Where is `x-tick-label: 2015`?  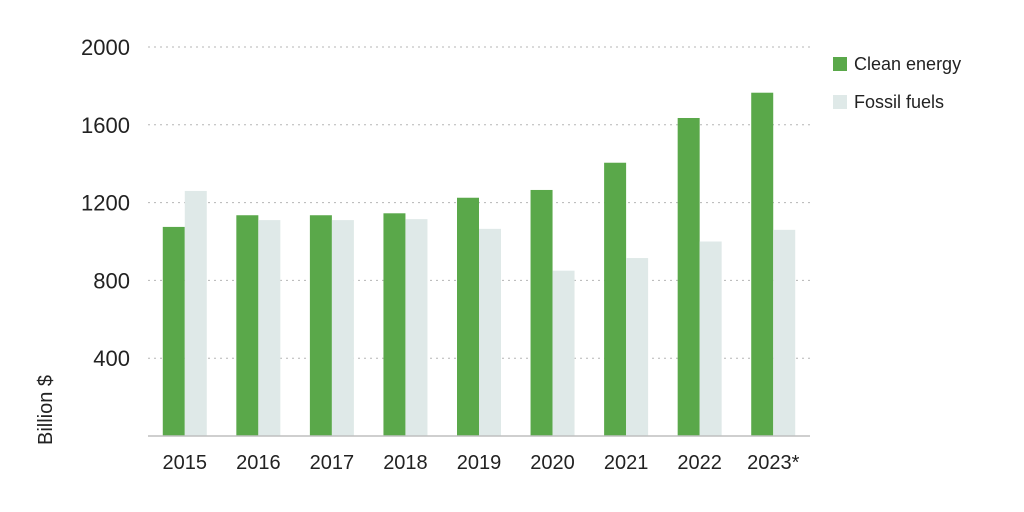 x-tick-label: 2015 is located at coordinates (185, 463).